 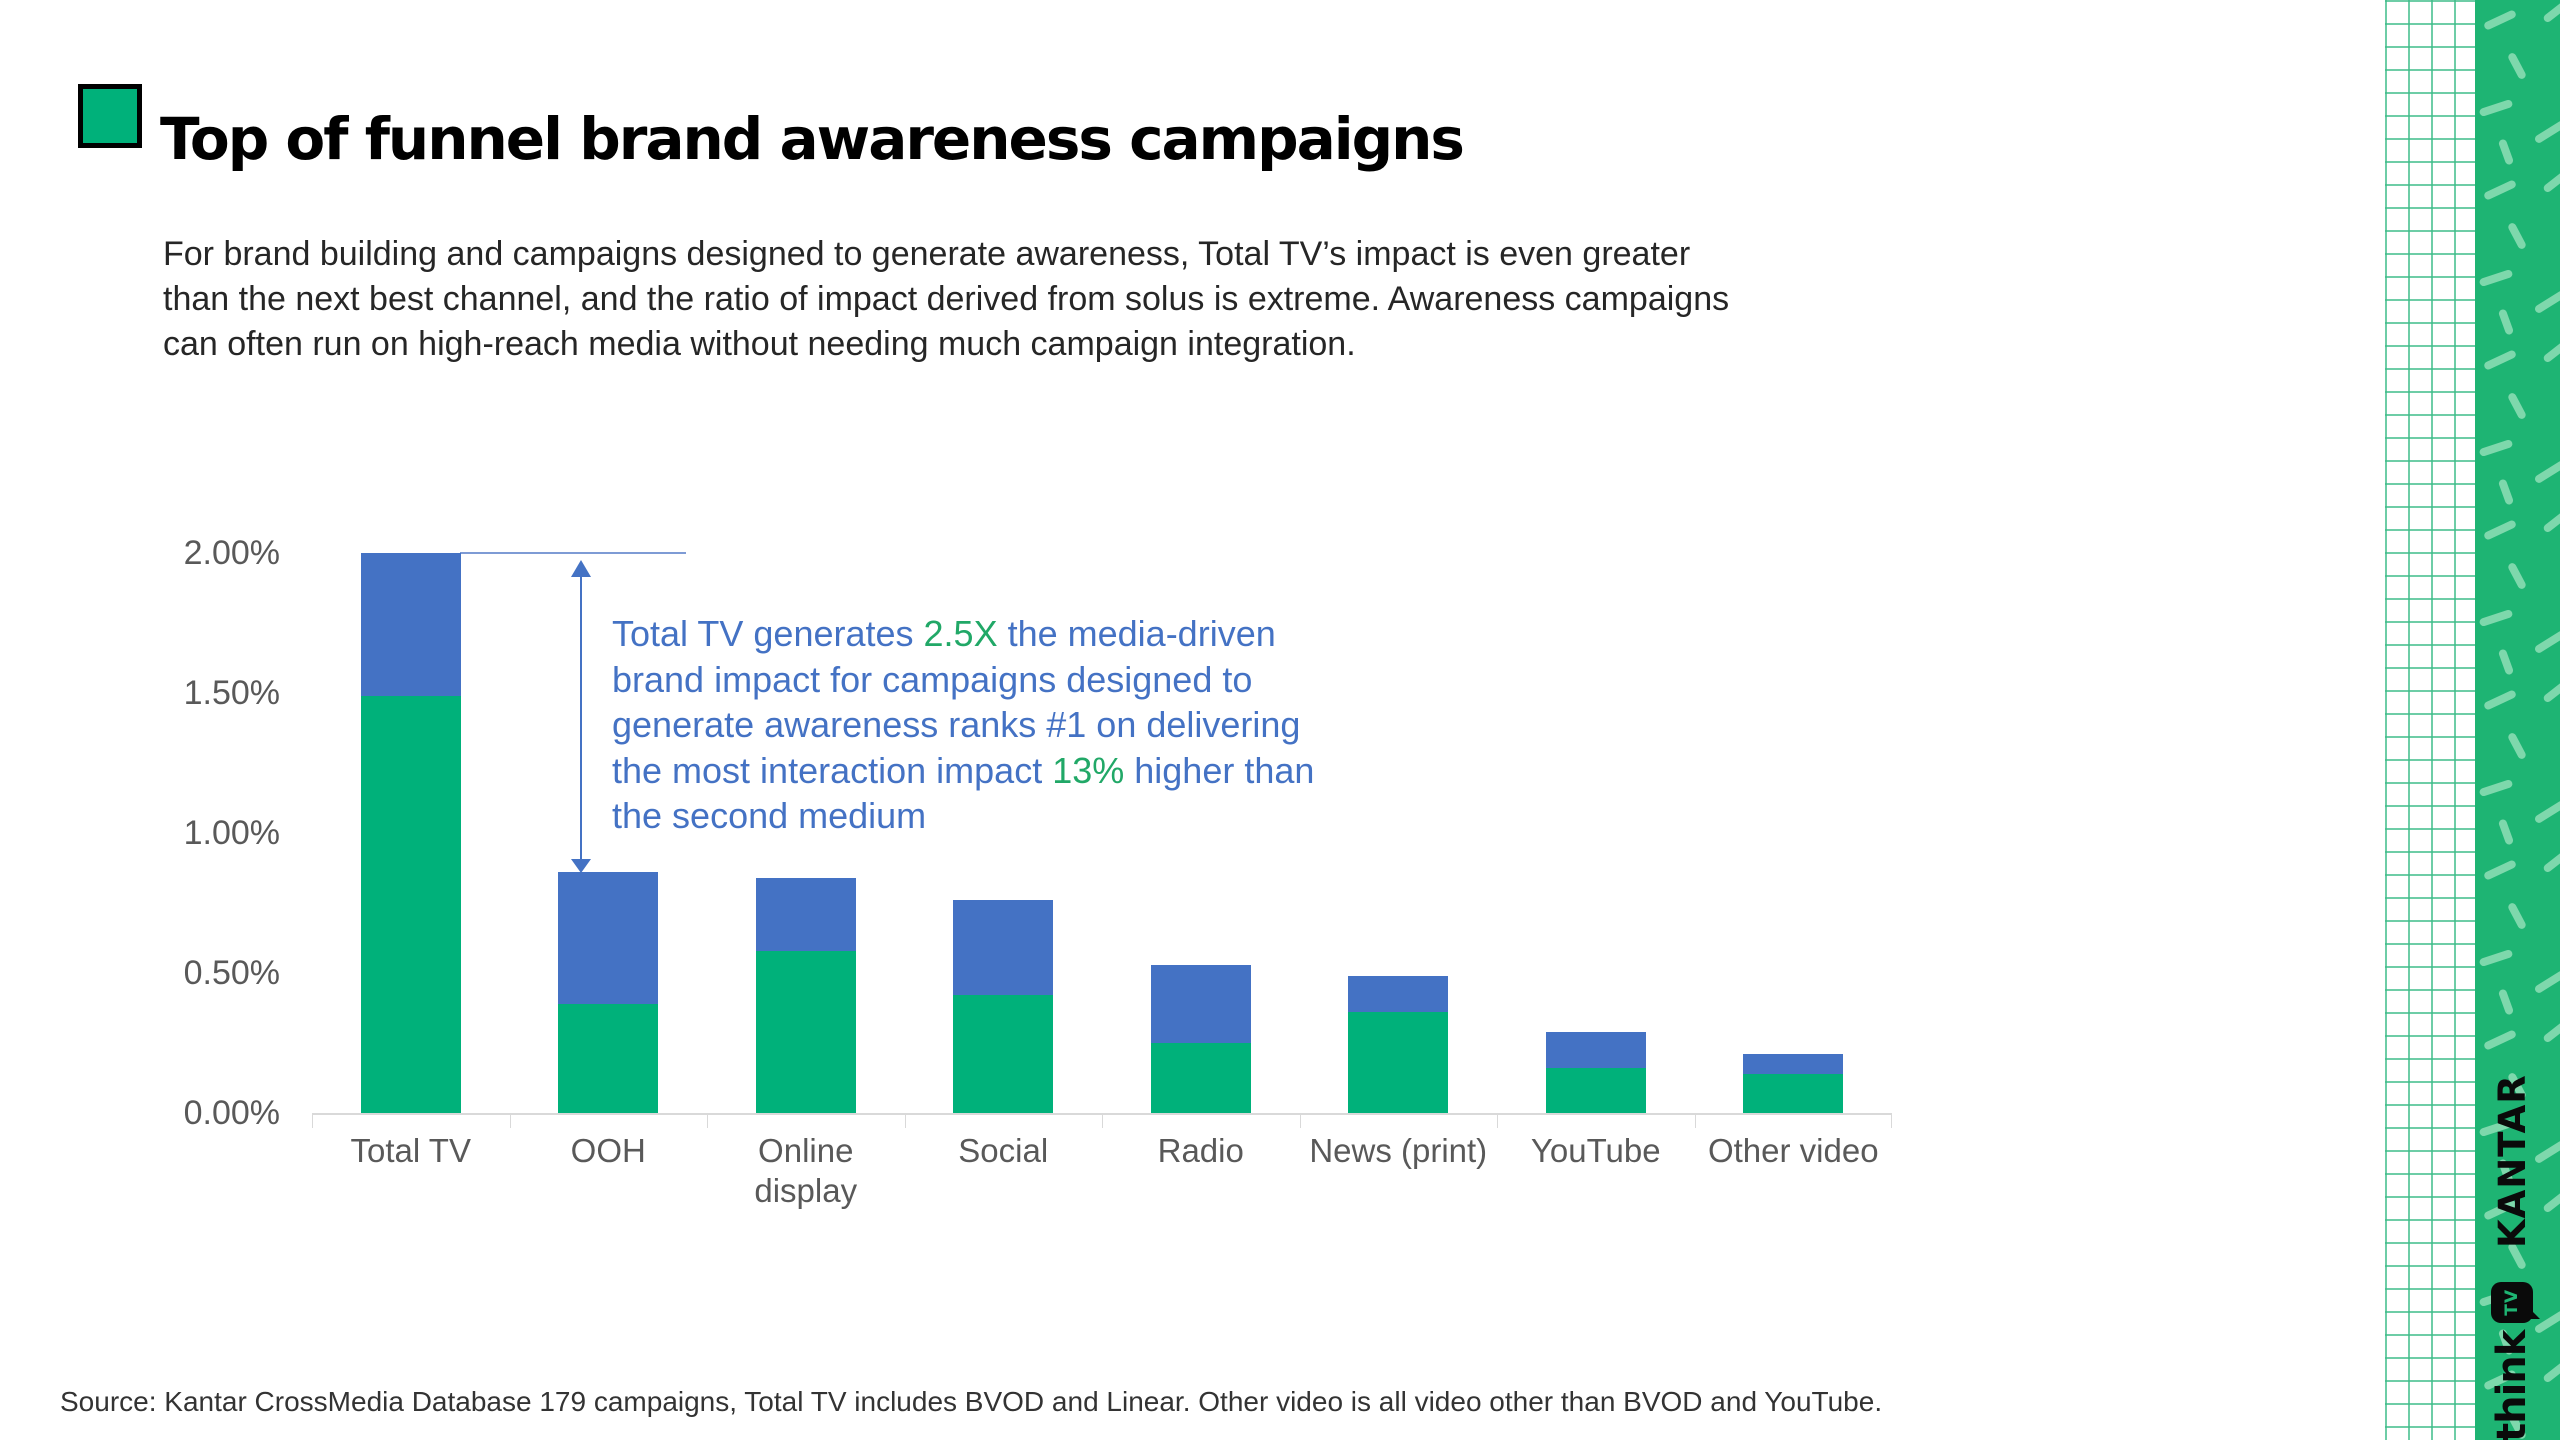 I want to click on bar-slot-social: Social, so click(x=1004, y=861).